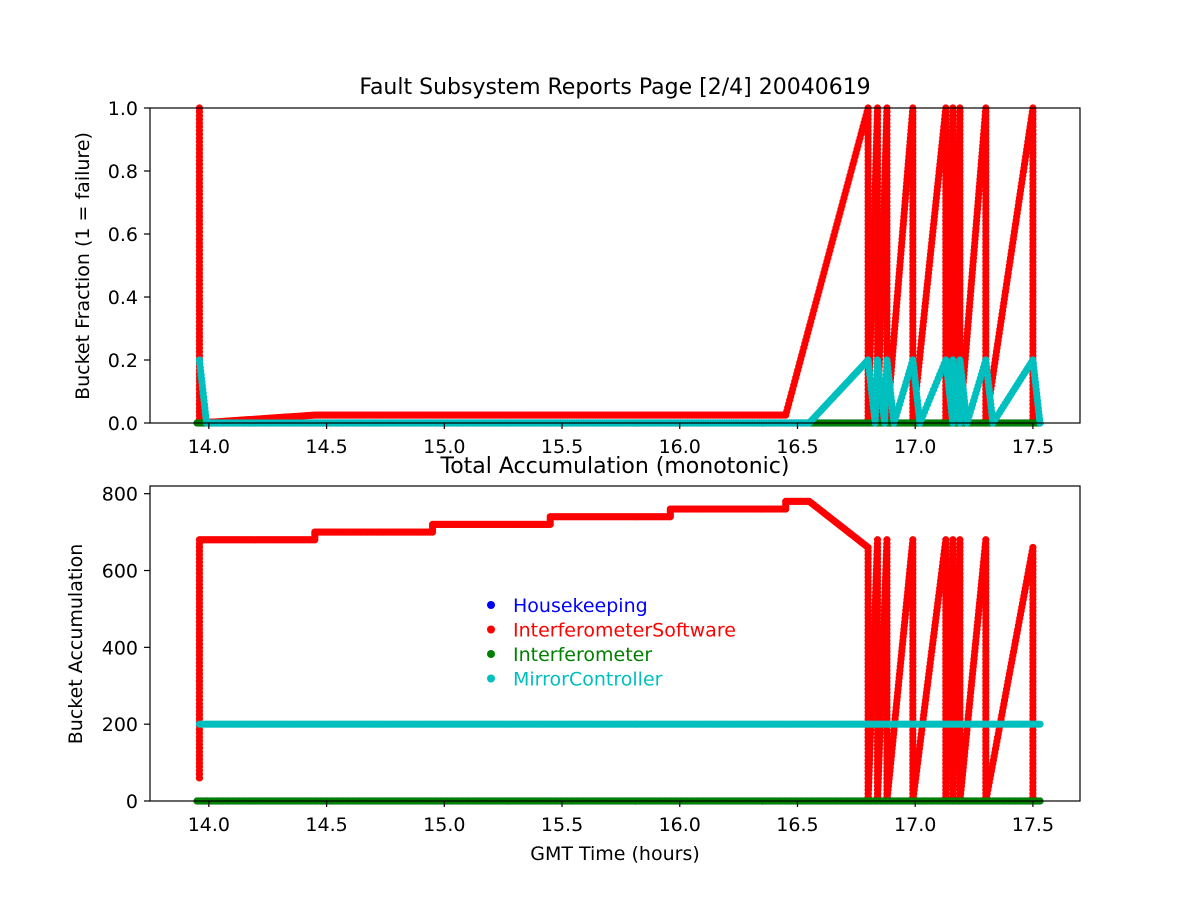 This screenshot has height=900, width=1200. What do you see at coordinates (123, 172) in the screenshot?
I see `y-tick-label: 0.8` at bounding box center [123, 172].